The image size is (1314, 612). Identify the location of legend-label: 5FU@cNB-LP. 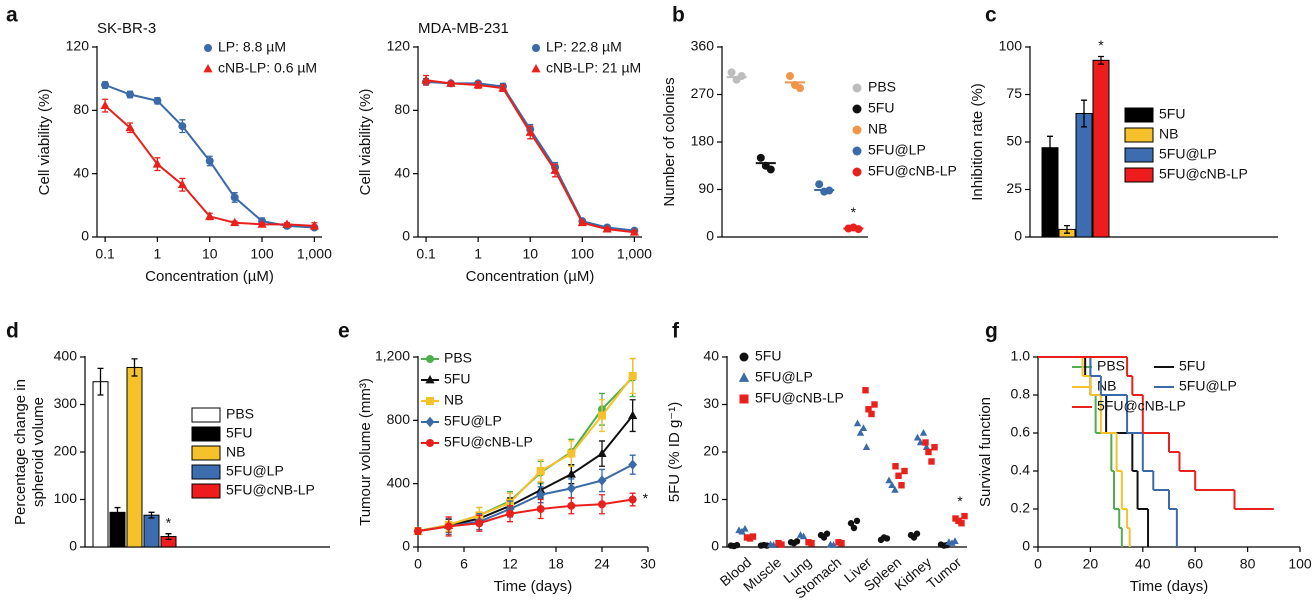
(488, 442).